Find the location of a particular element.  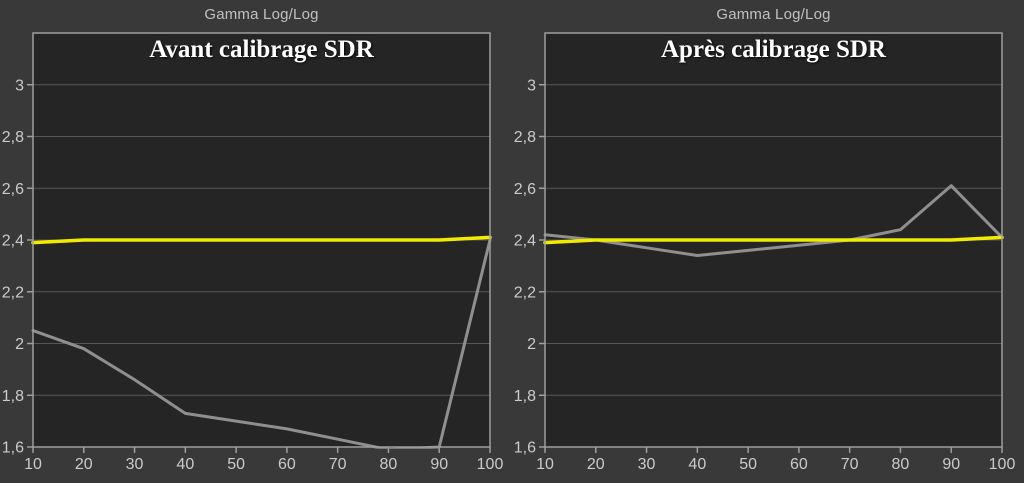

chart-title: Après calibrage SDR is located at coordinates (773, 49).